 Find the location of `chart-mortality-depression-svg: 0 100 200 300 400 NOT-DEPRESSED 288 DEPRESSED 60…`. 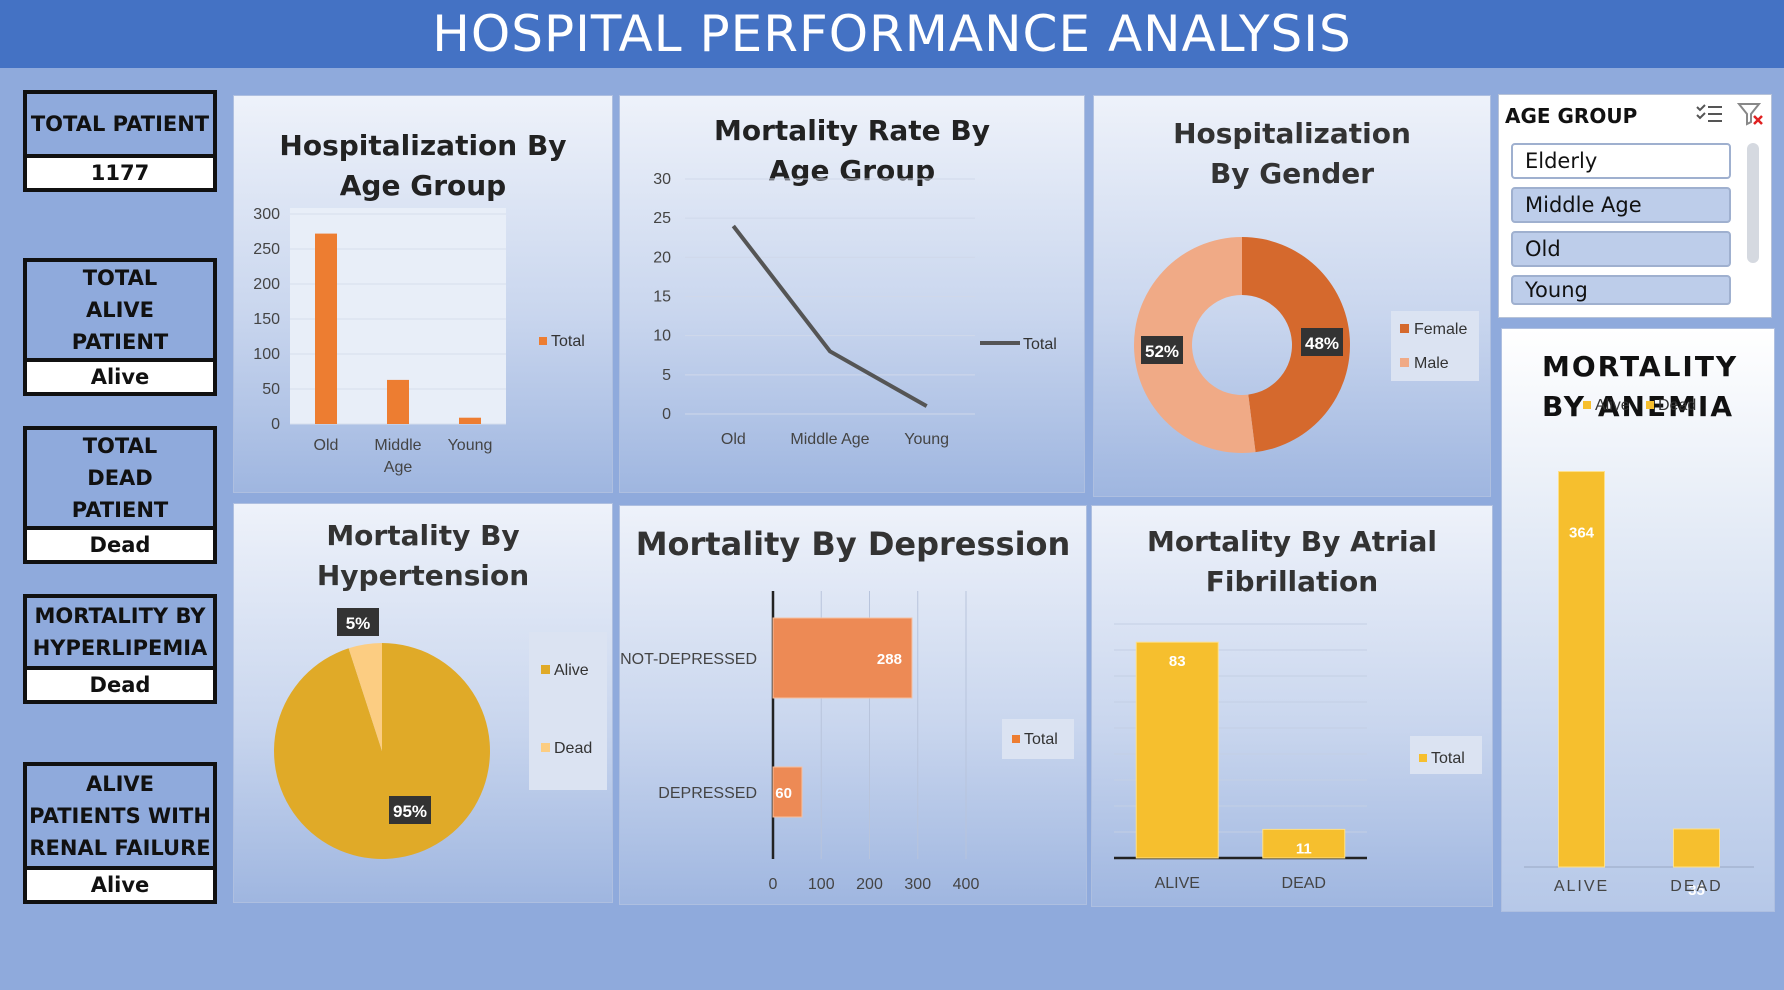

chart-mortality-depression-svg: 0 100 200 300 400 NOT-DEPRESSED 288 DEPRESSED 60… is located at coordinates (847, 742).